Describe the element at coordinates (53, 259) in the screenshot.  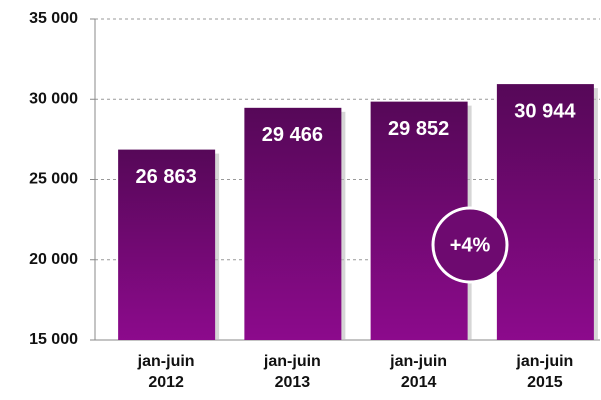
I see `y-tick-label: 20 000` at that location.